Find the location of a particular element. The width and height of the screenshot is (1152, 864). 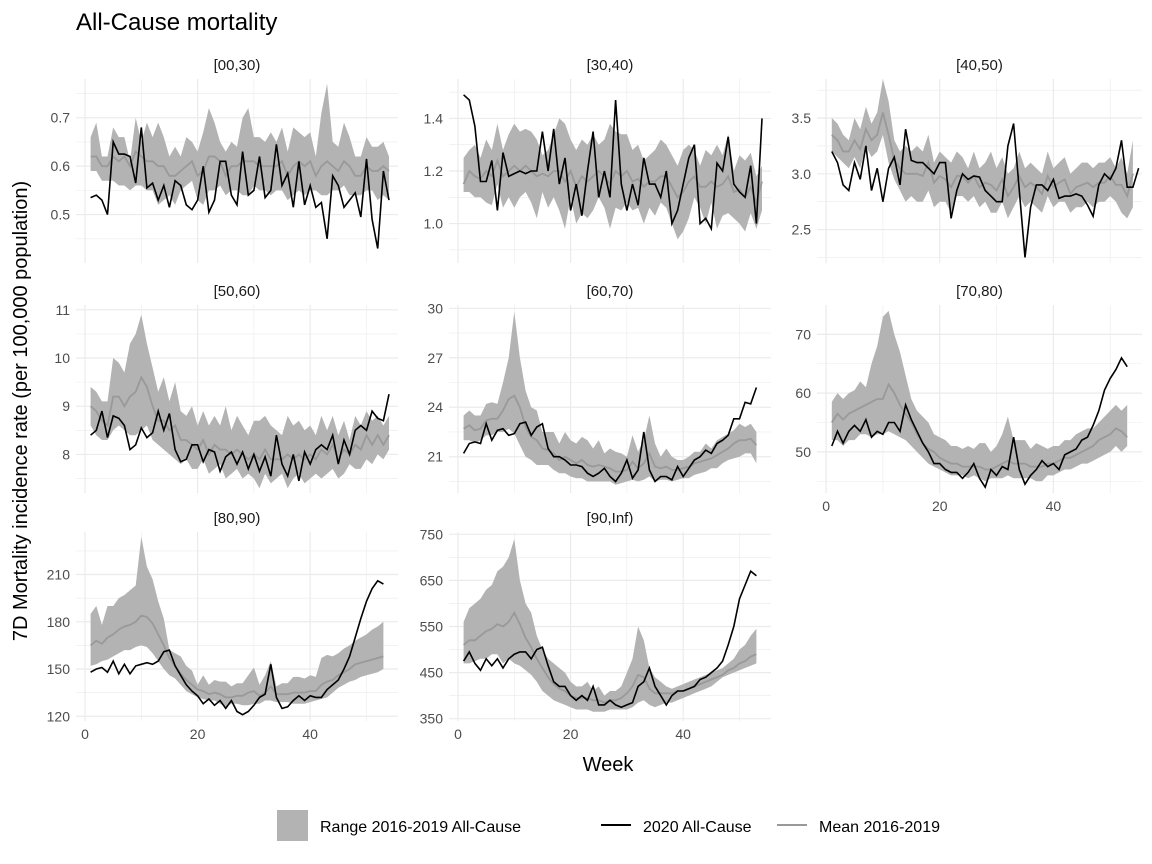

y-tick-label: 27 is located at coordinates (435, 358).